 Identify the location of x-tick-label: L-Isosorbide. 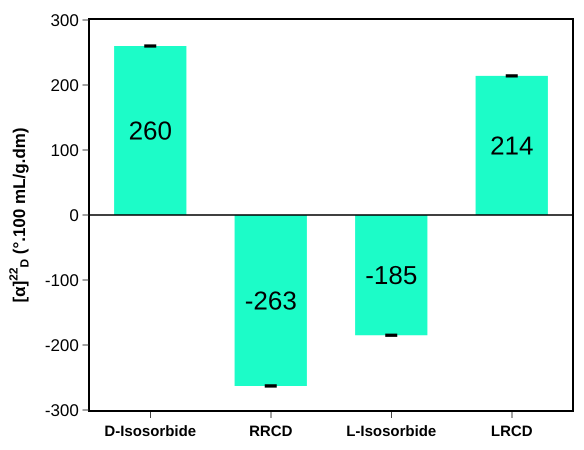
(391, 431).